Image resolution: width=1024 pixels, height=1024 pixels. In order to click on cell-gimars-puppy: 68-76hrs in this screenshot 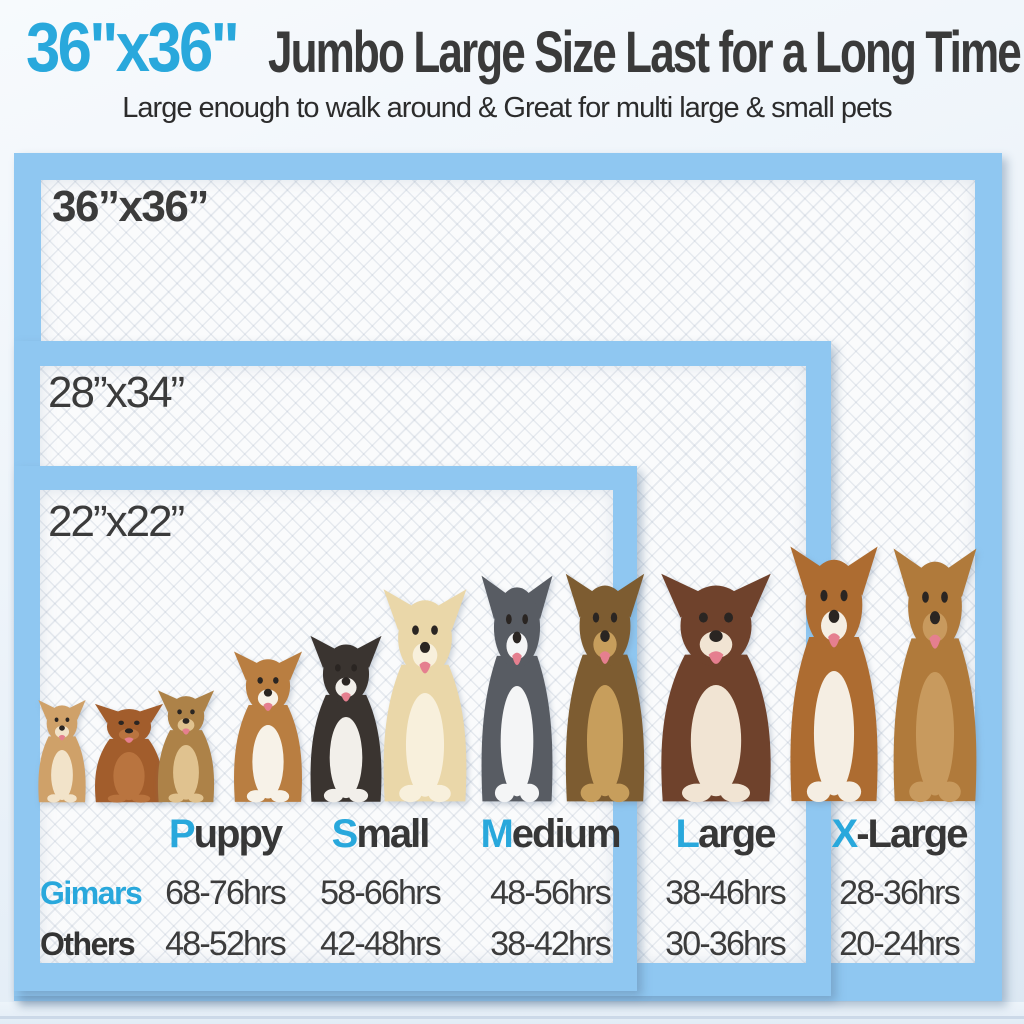, I will do `click(226, 893)`.